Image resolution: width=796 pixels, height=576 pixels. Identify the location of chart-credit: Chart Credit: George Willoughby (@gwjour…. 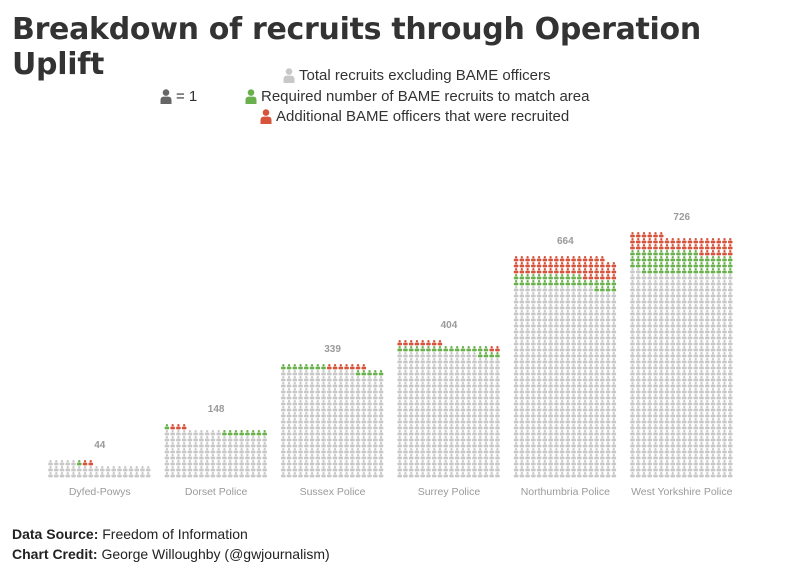
(171, 554).